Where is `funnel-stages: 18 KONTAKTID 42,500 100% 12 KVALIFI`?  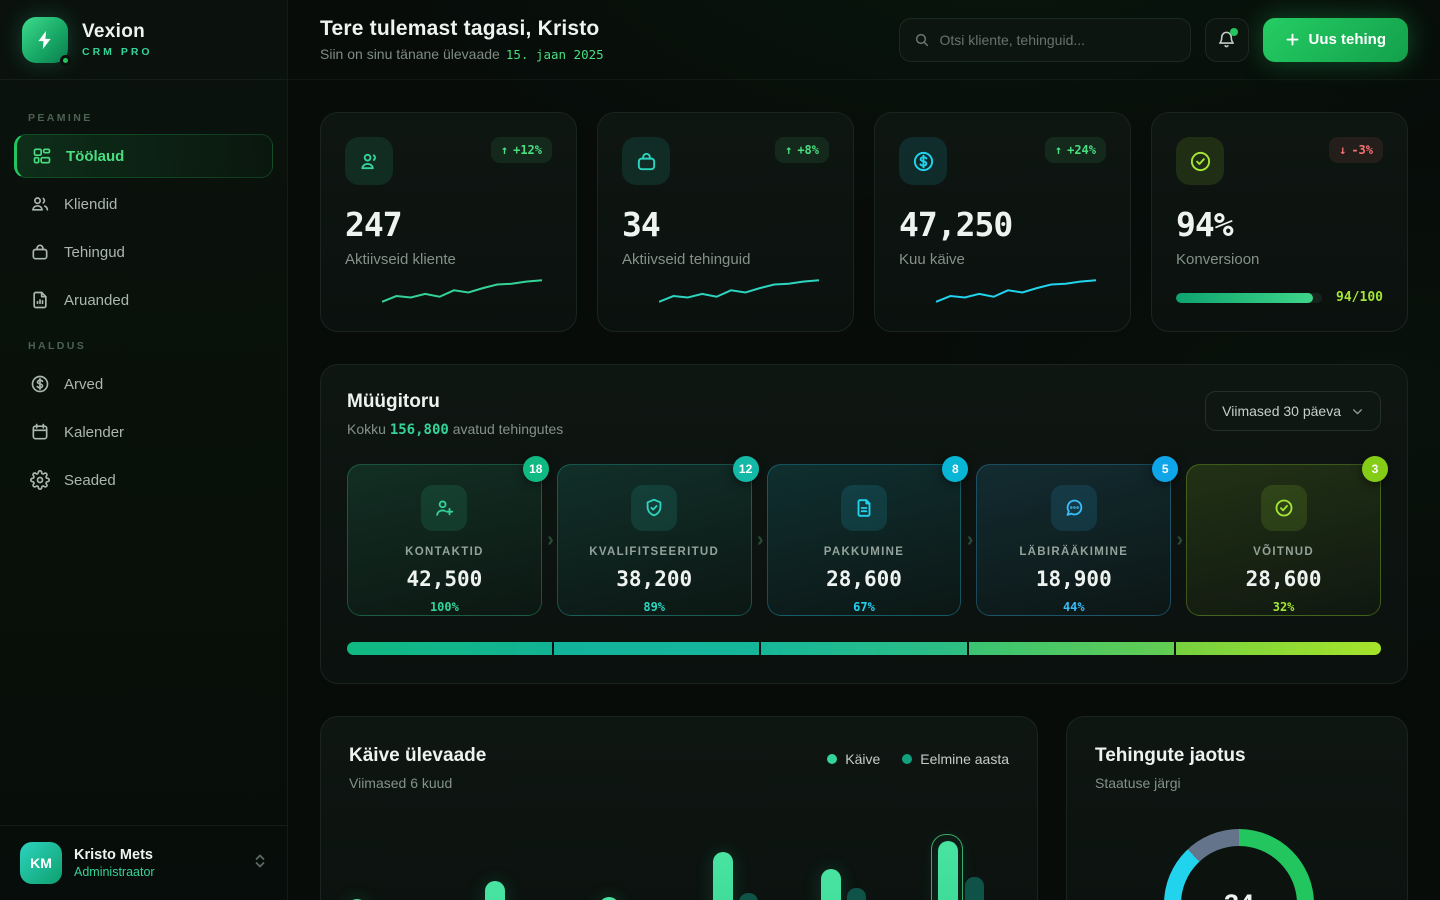
funnel-stages: 18 KONTAKTID 42,500 100% 12 KVALIFI is located at coordinates (867, 536).